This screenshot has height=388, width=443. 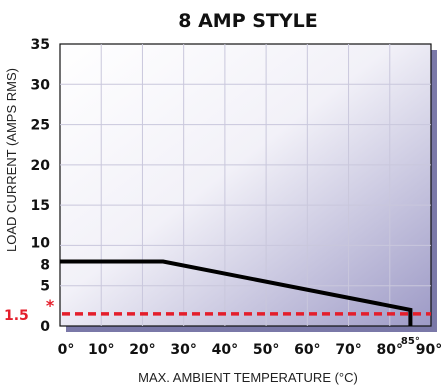 I want to click on x-axis-label: MAX. AMBIENT TEMPERATURE (°C), so click(x=248, y=377).